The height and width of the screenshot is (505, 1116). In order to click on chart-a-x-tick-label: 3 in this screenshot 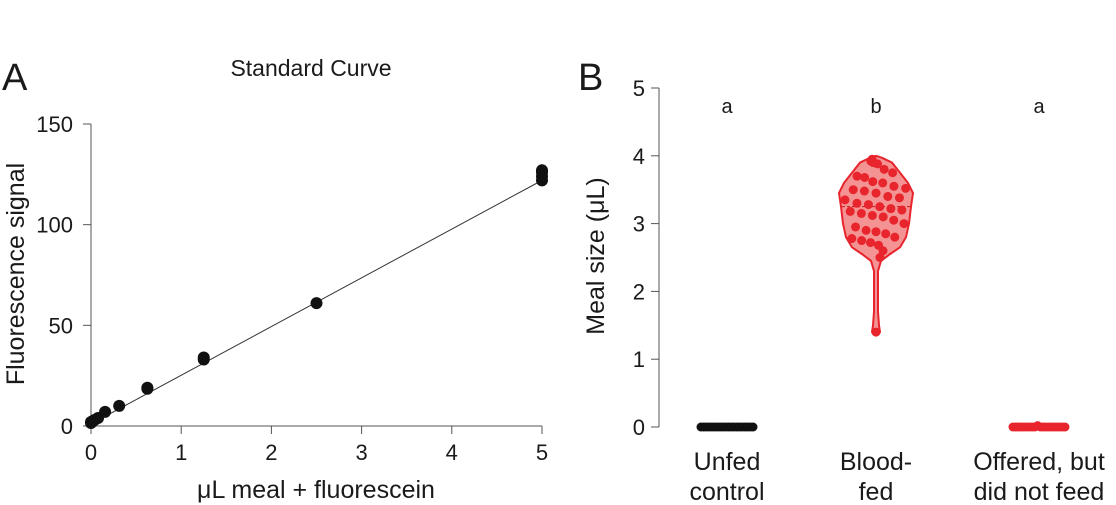, I will do `click(361, 452)`.